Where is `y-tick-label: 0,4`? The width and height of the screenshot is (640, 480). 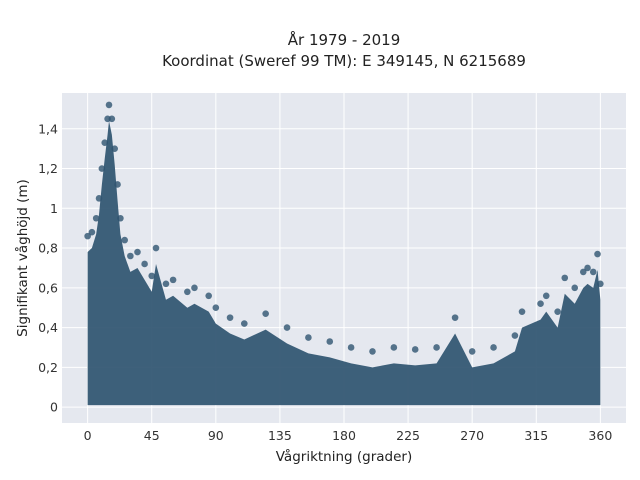 y-tick-label: 0,4 is located at coordinates (48, 327).